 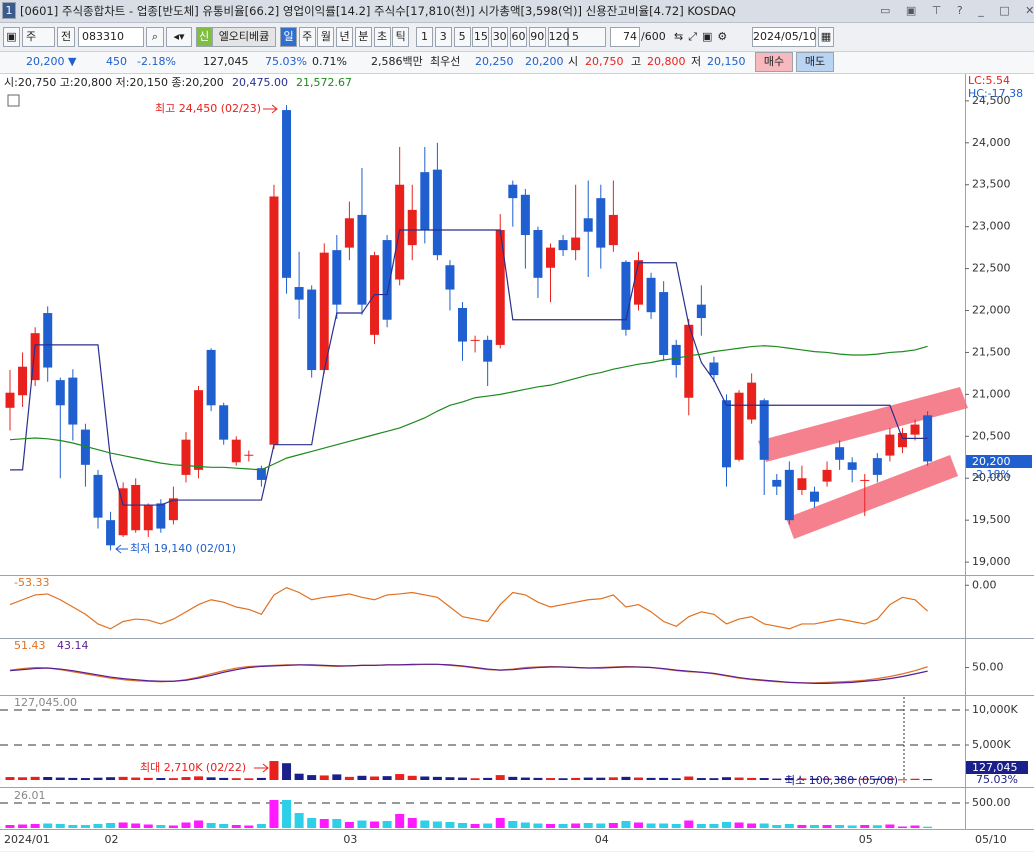 I want to click on pane-label: 127,045.00, so click(x=45, y=702).